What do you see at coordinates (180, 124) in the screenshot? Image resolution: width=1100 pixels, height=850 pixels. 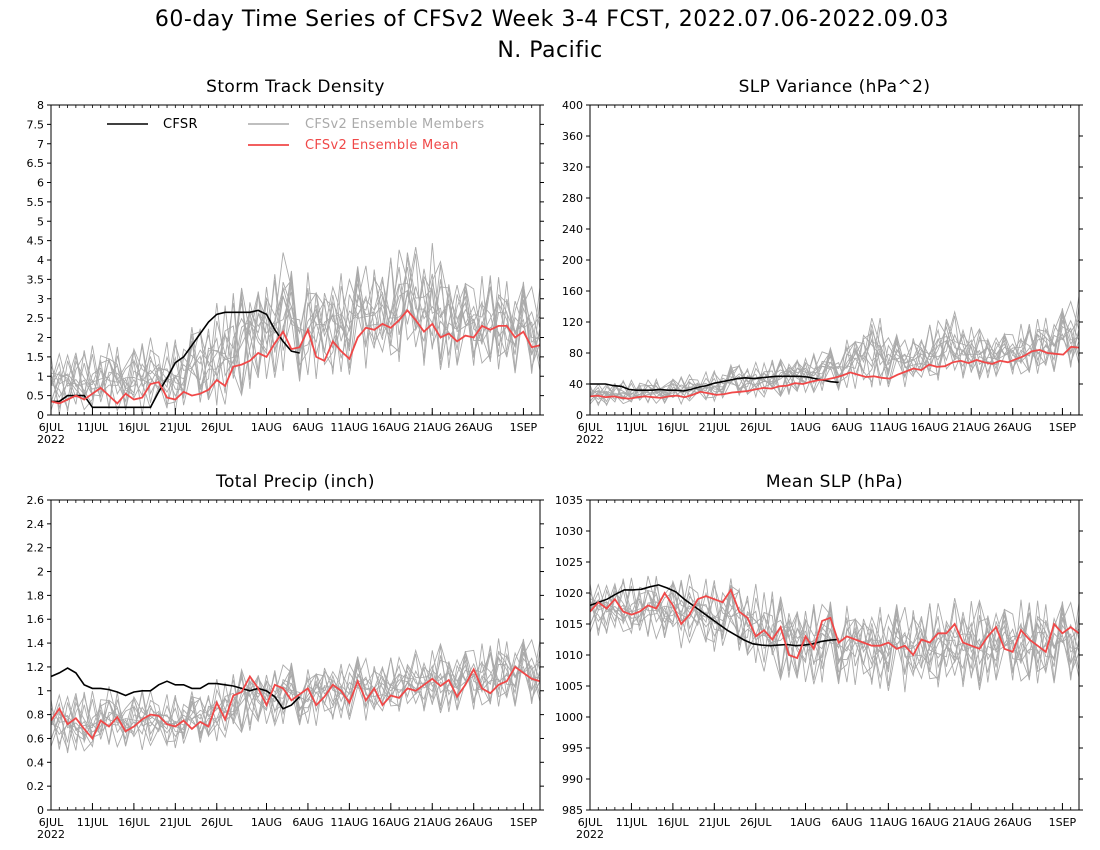 I see `legend-obs-label: CFSR` at bounding box center [180, 124].